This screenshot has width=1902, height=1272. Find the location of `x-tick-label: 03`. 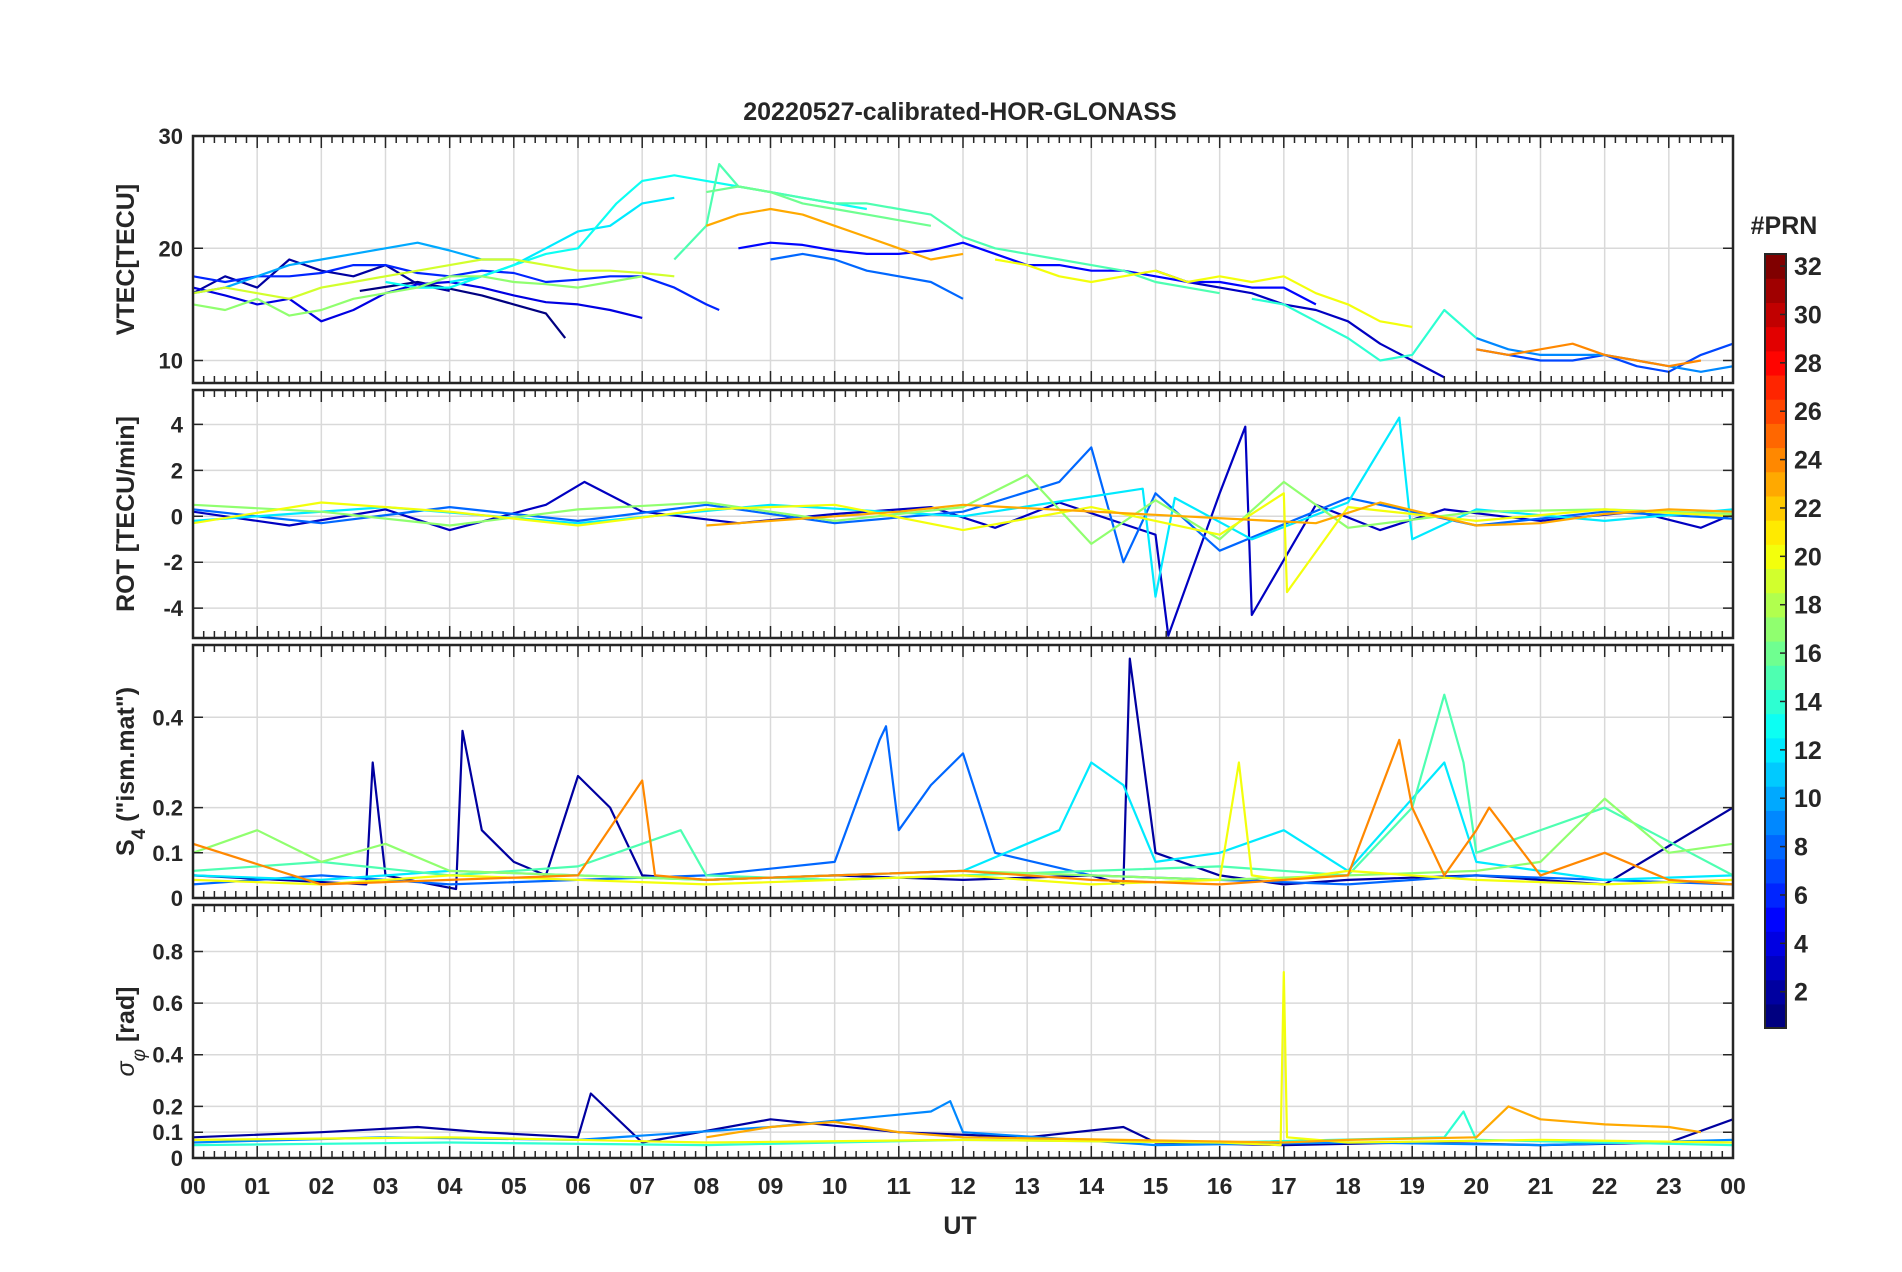

x-tick-label: 03 is located at coordinates (386, 1186).